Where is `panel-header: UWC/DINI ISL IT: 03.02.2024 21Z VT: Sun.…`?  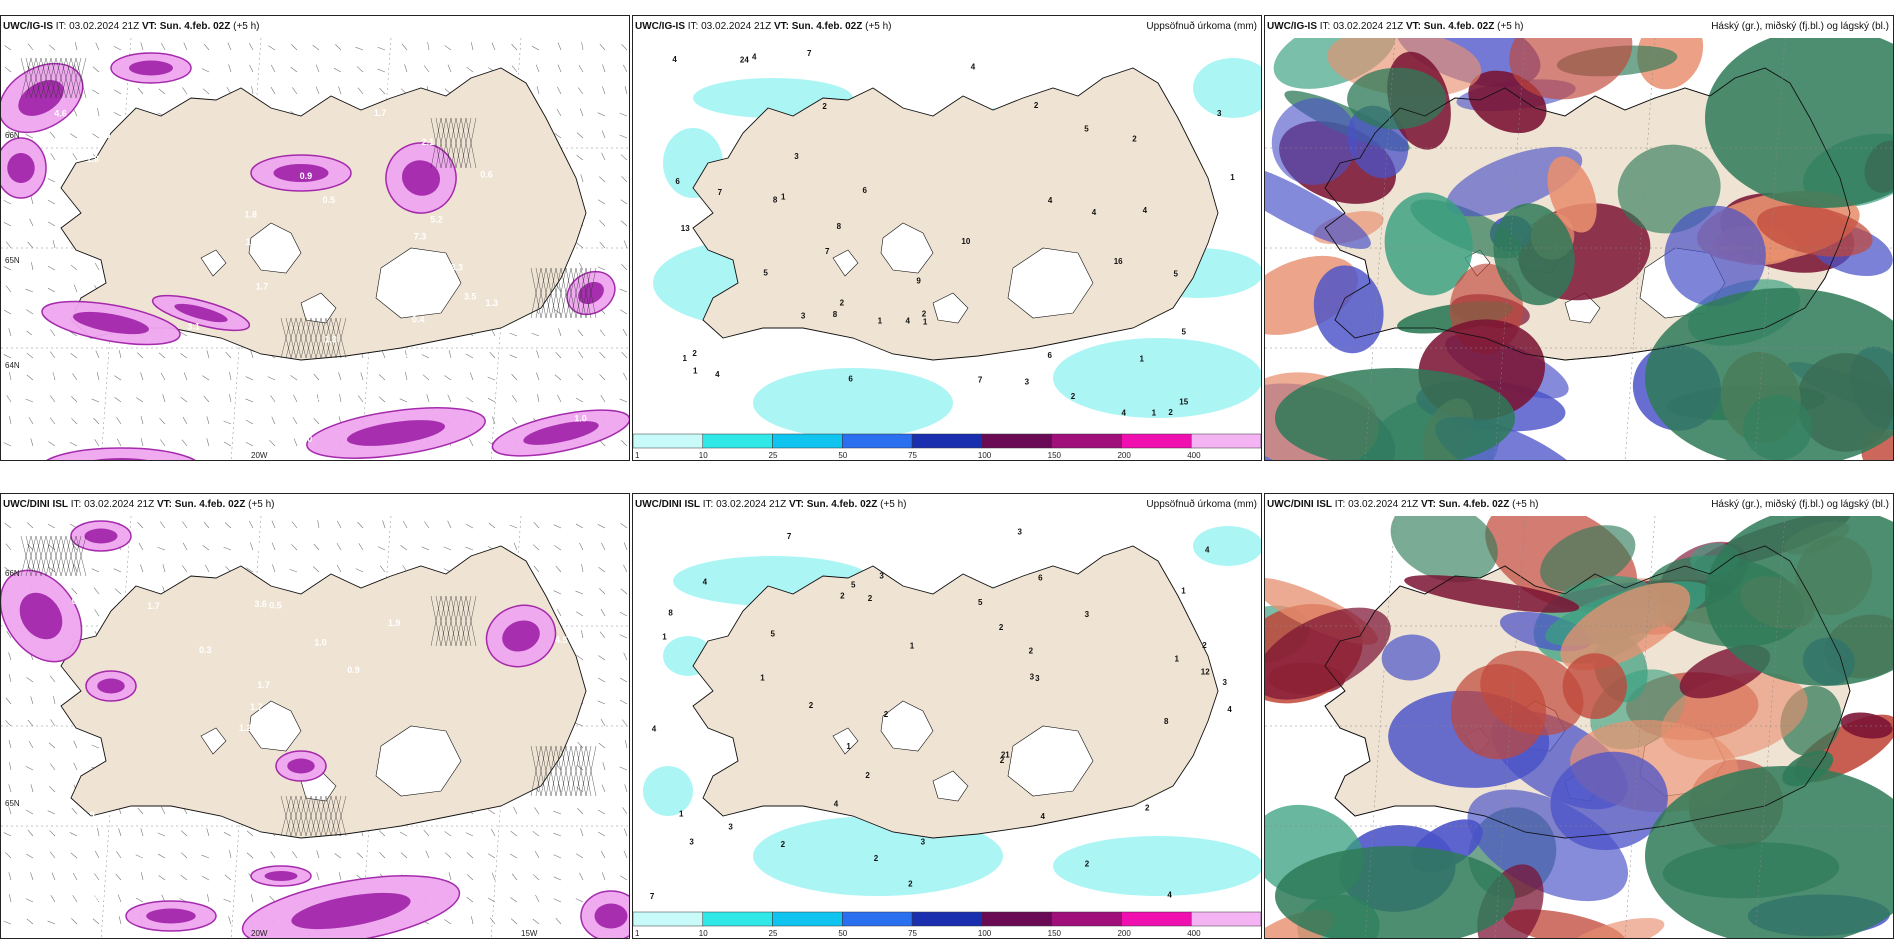
panel-header: UWC/DINI ISL IT: 03.02.2024 21Z VT: Sun.… is located at coordinates (1579, 505).